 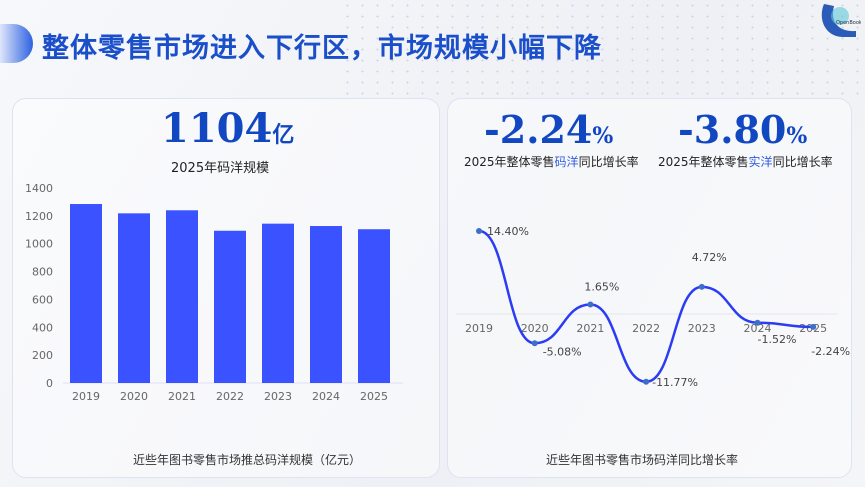 I want to click on bar-2020, so click(x=134, y=298).